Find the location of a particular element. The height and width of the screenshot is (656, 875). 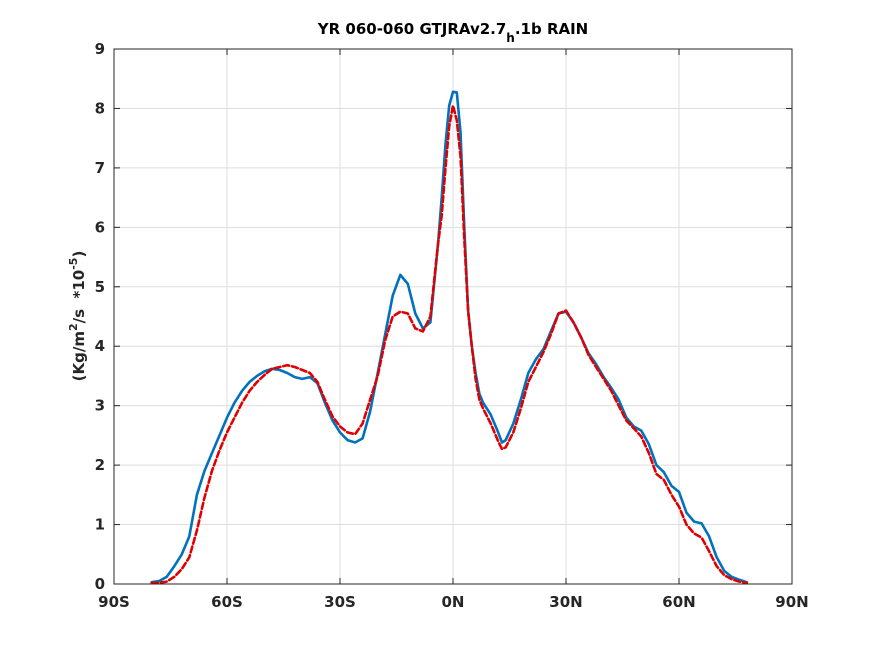

chart-title-main: YR 060-060 GTJRAv2.7 is located at coordinates (412, 29).